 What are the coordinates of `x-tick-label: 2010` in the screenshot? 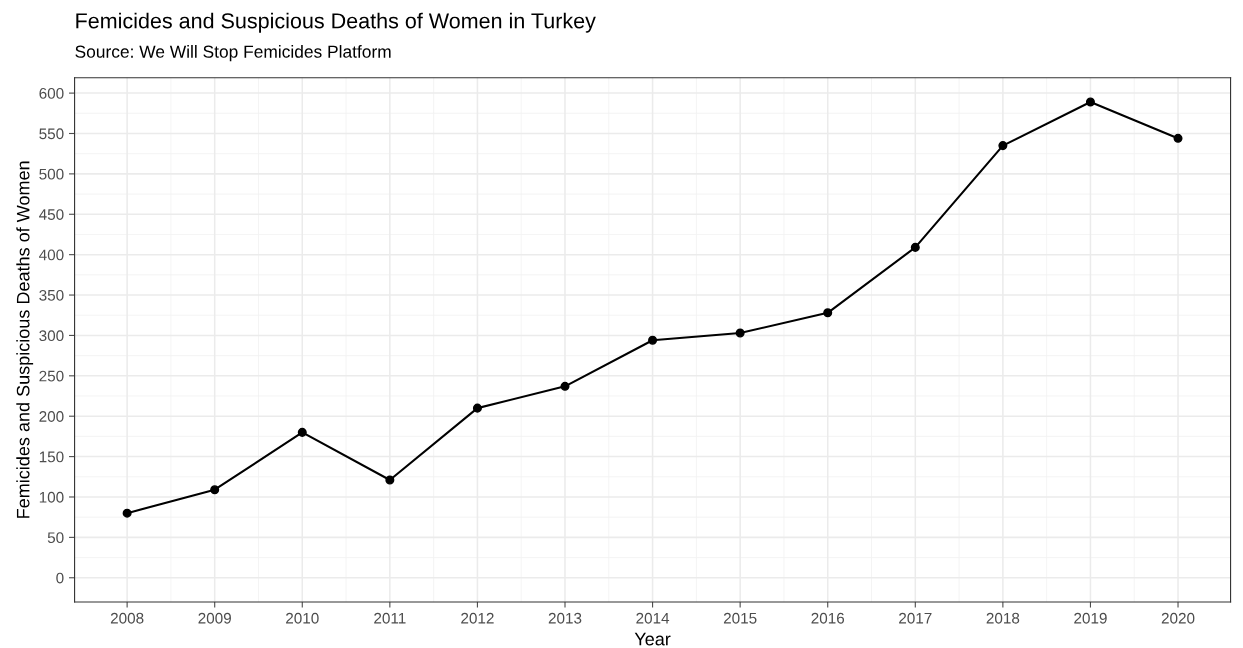 It's located at (302, 618).